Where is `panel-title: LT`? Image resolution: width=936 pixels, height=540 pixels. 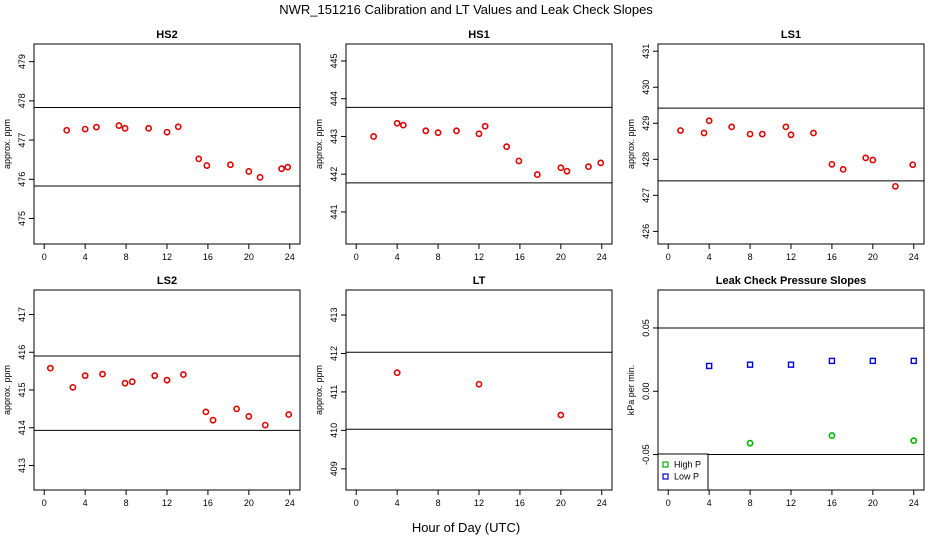
panel-title: LT is located at coordinates (479, 281).